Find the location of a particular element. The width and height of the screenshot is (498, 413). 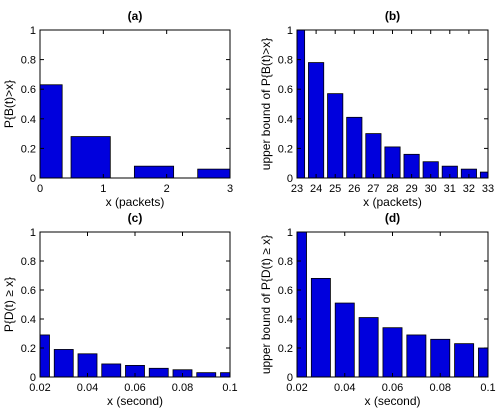

x-tick-label: 32 is located at coordinates (469, 189).